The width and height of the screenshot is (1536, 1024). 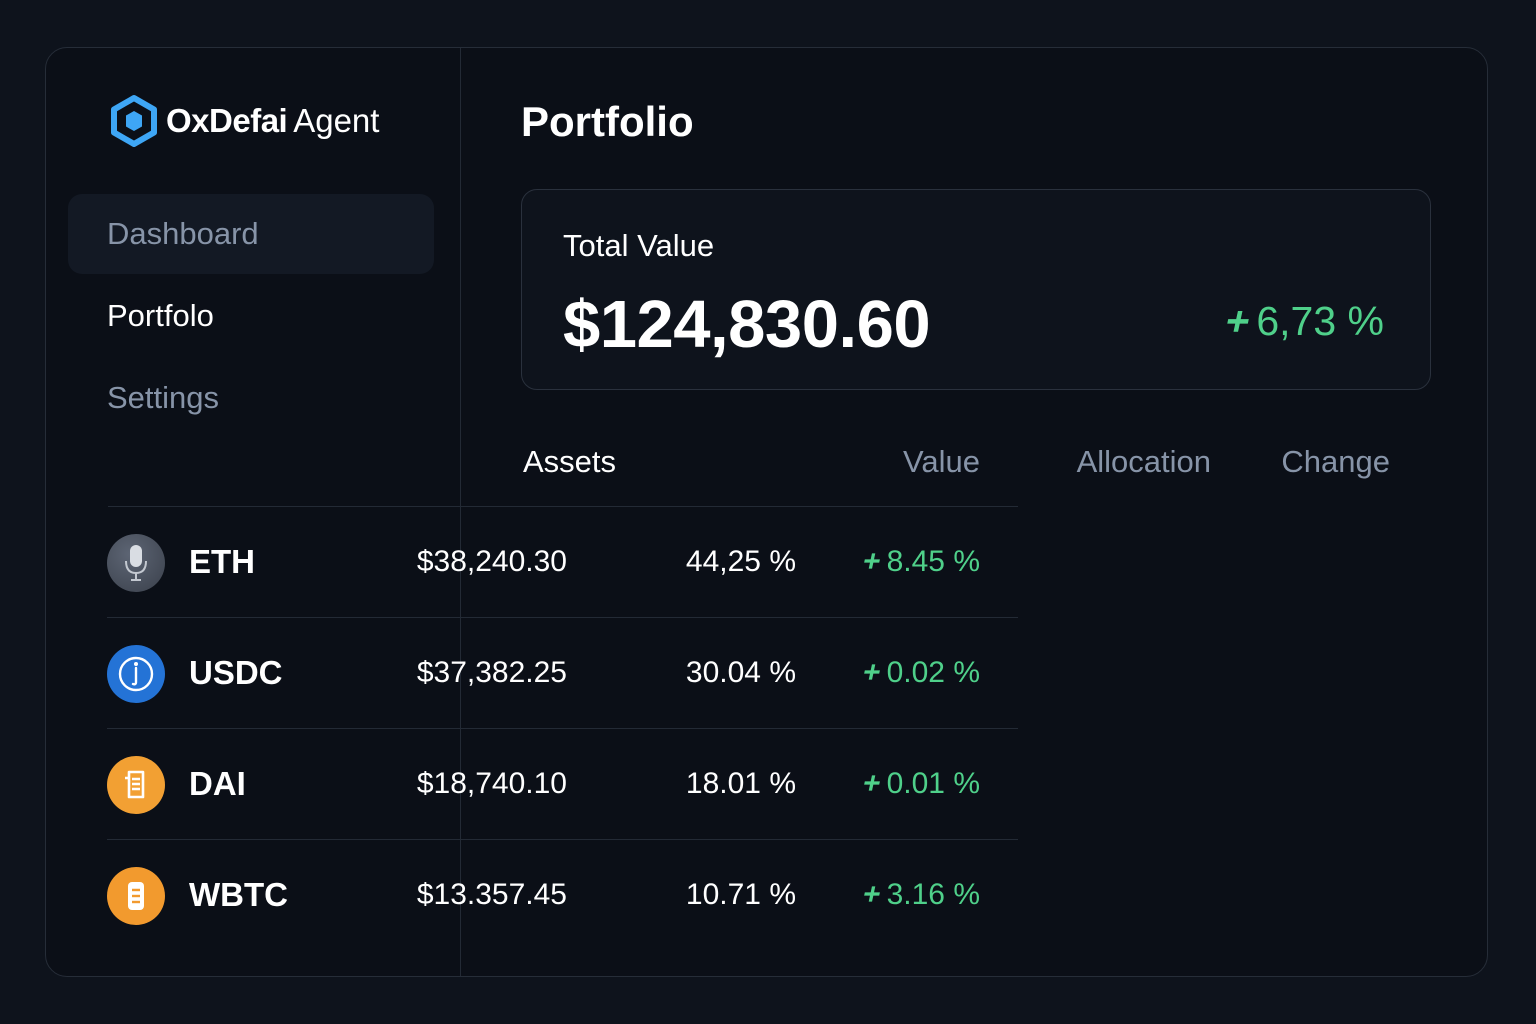 I want to click on asset-allocation: 44,25 %, so click(x=740, y=561).